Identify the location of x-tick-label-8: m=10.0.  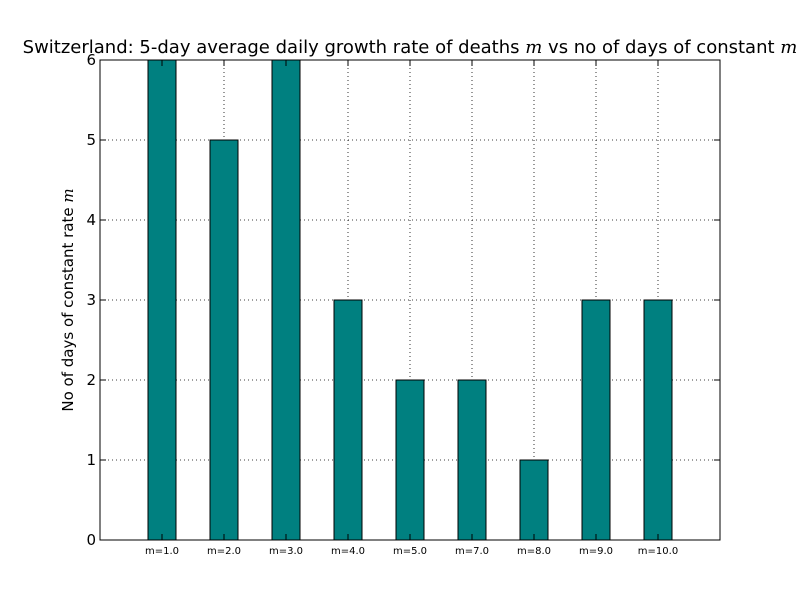
(658, 551).